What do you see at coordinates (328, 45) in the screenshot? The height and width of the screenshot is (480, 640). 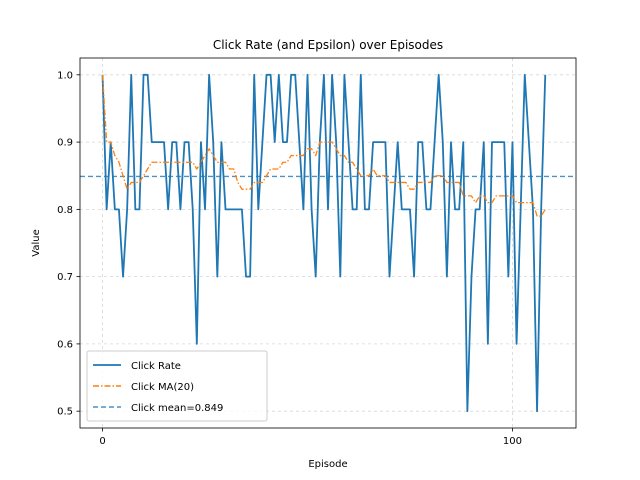 I see `chart-title: Click Rate (and Epsilon) over Episodes` at bounding box center [328, 45].